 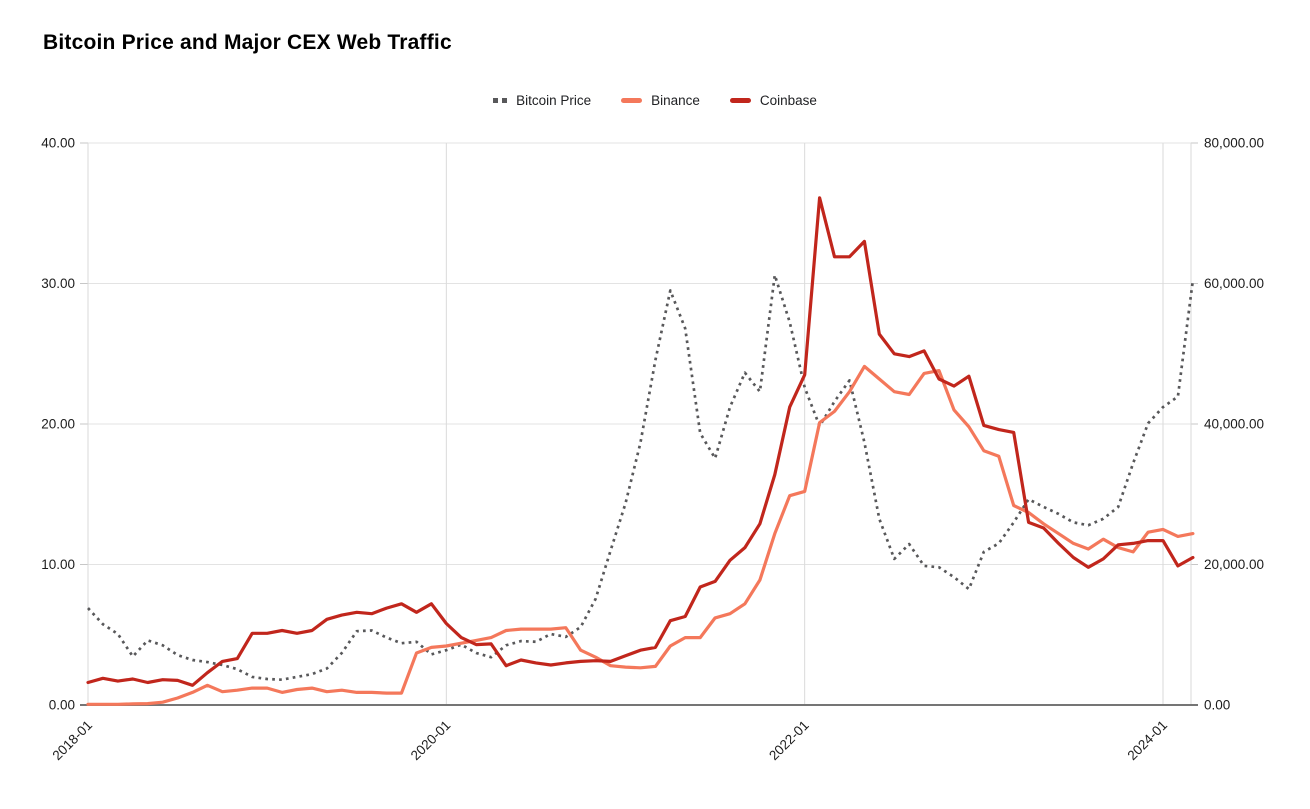 I want to click on left-axis-tick-label: 20.00, so click(x=58, y=424).